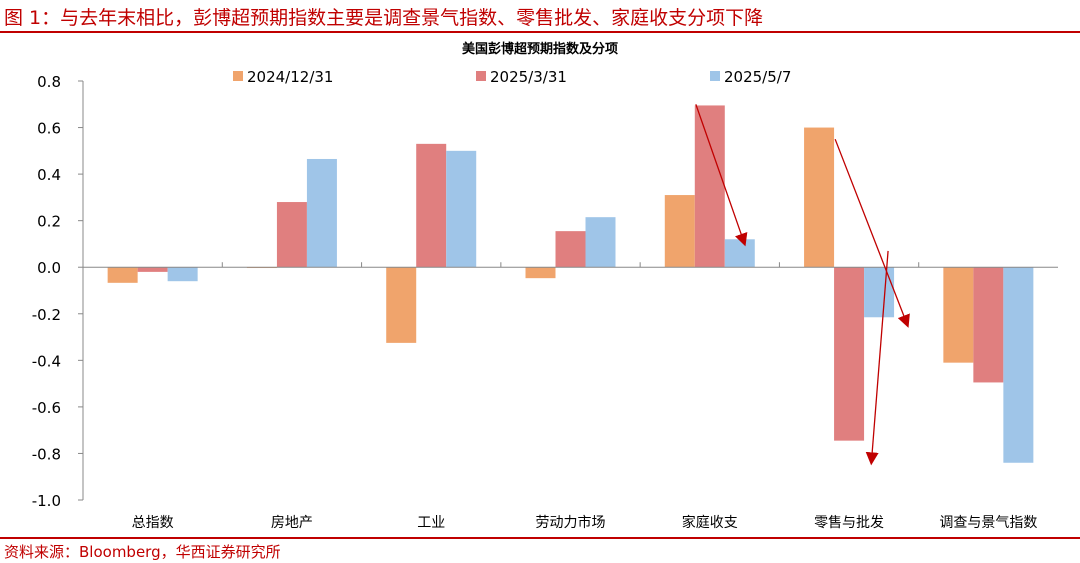 This screenshot has height=563, width=1080. I want to click on y-tick-label: -1.0, so click(46, 501).